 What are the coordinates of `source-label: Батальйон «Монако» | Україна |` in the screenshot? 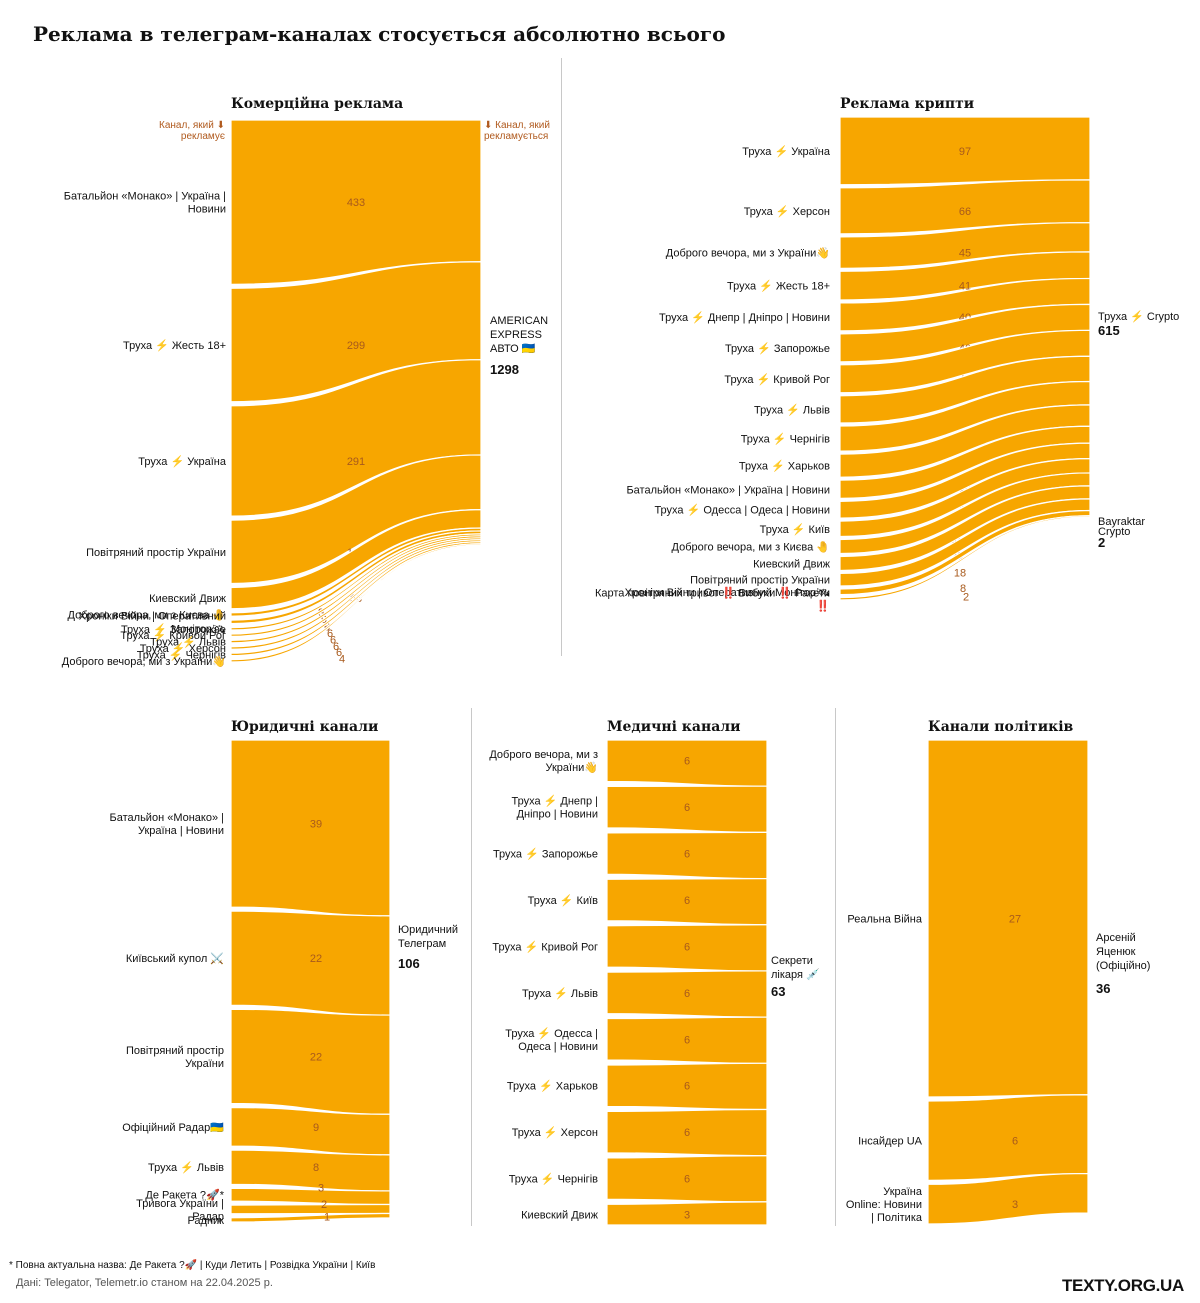 It's located at (145, 197).